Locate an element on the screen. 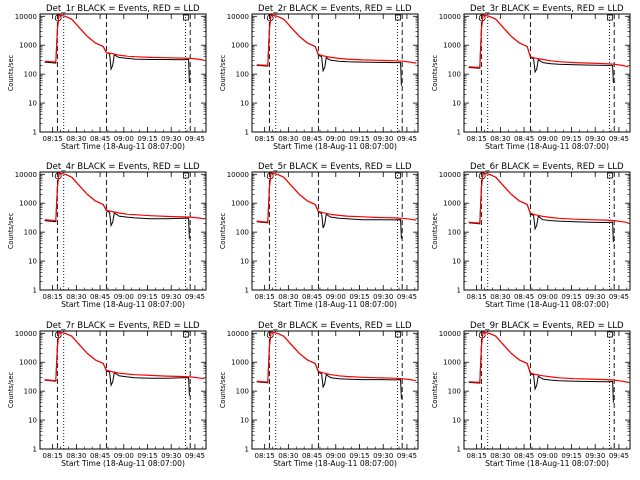  chart-title: Det_5r BLACK = Events, RED = LLD is located at coordinates (335, 167).